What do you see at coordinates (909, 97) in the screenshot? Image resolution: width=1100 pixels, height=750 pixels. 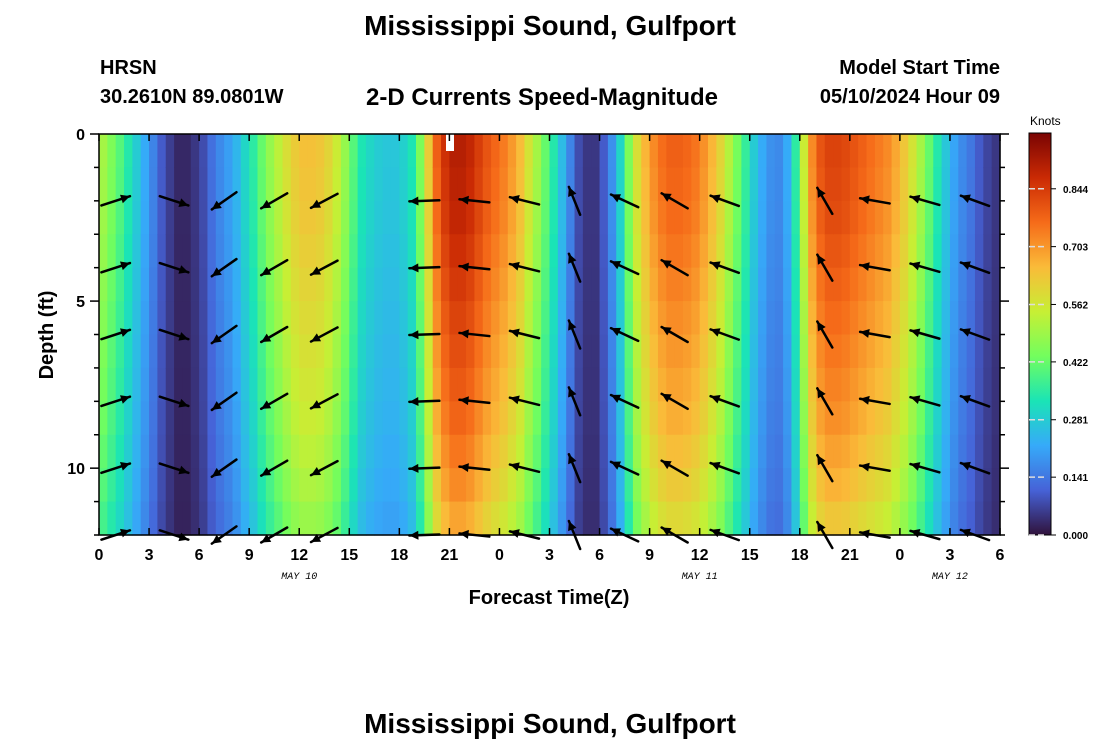 I see `model-start-value: 05/10/2024 Hour 09` at bounding box center [909, 97].